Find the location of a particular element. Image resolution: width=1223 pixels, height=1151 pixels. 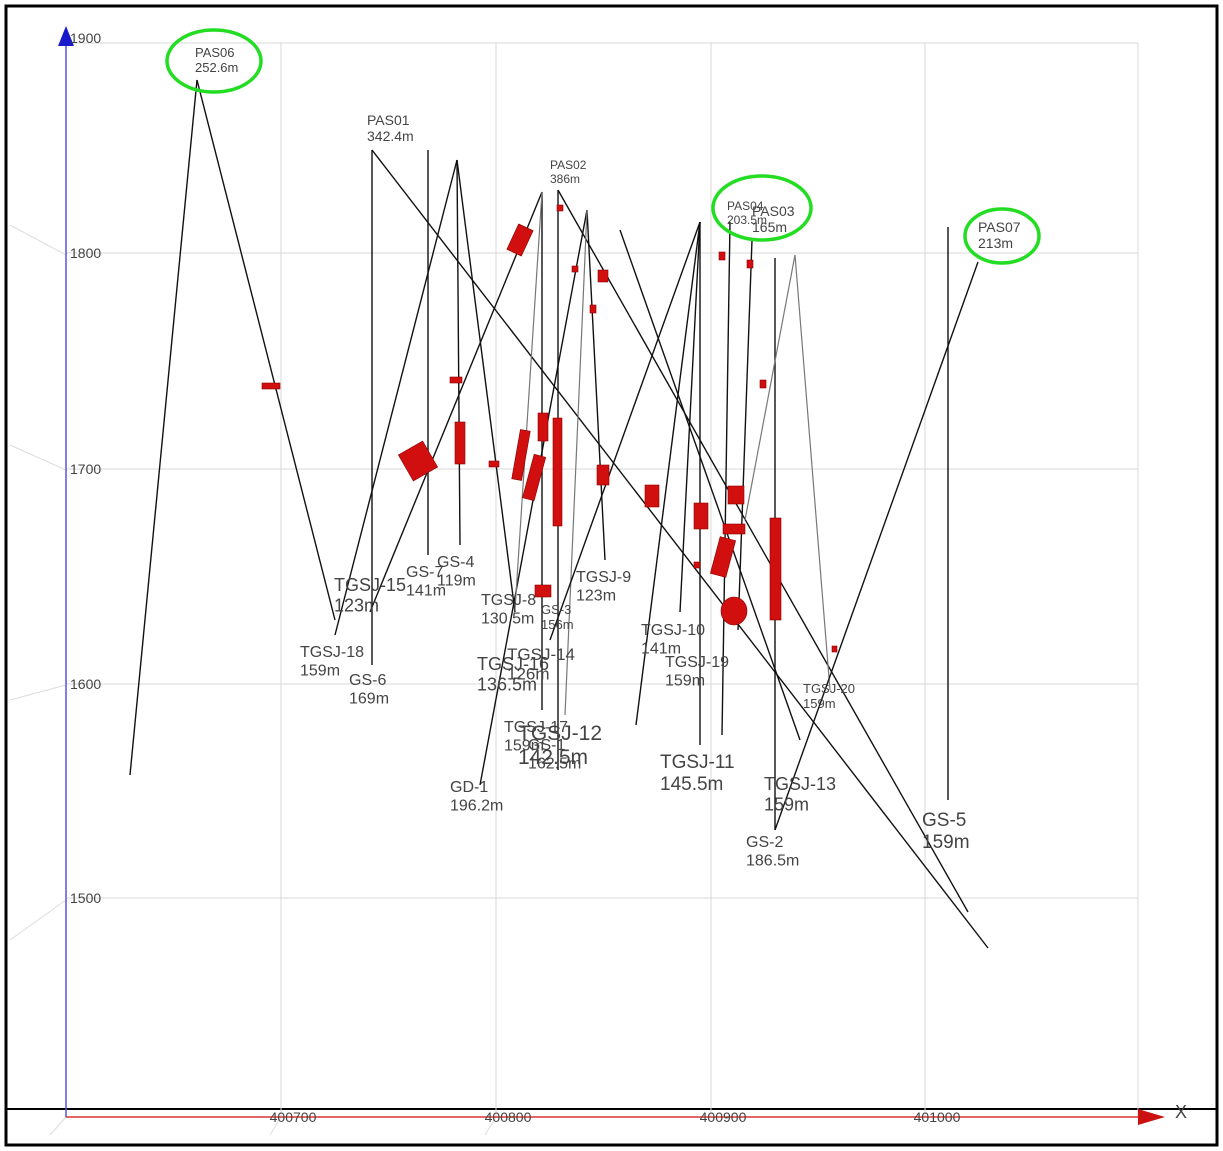

hole-length: 186.5m is located at coordinates (772, 860).